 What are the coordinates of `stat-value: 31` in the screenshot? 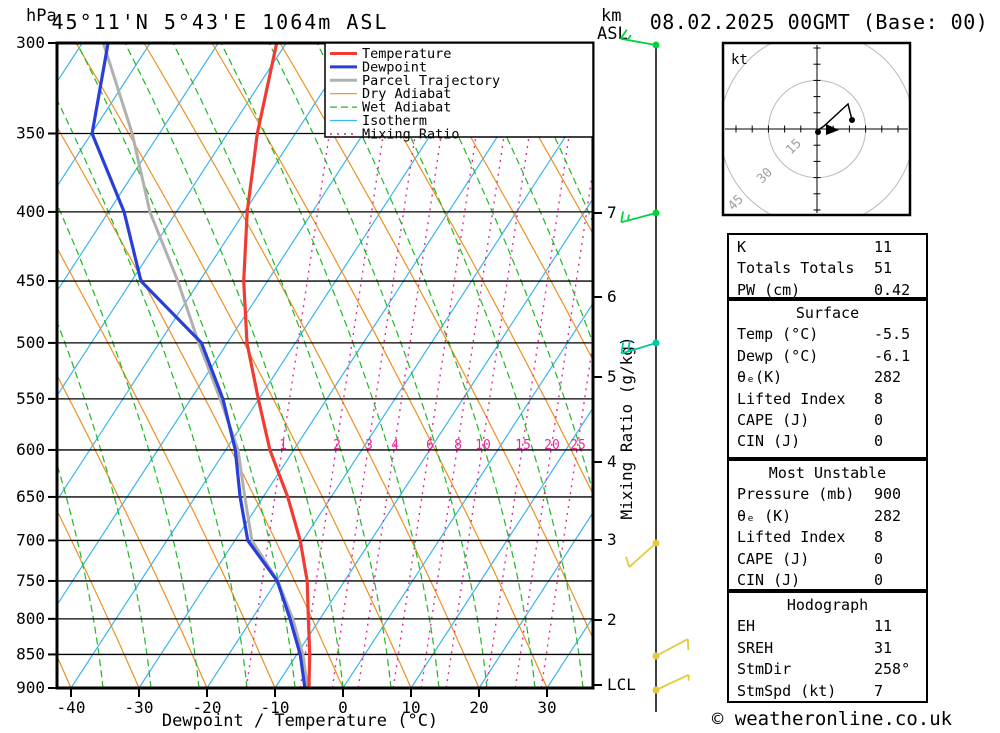 It's located at (883, 647).